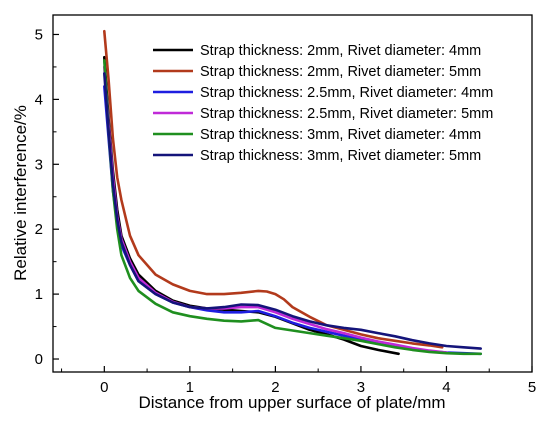  I want to click on y-tick-label: 4, so click(39, 99).